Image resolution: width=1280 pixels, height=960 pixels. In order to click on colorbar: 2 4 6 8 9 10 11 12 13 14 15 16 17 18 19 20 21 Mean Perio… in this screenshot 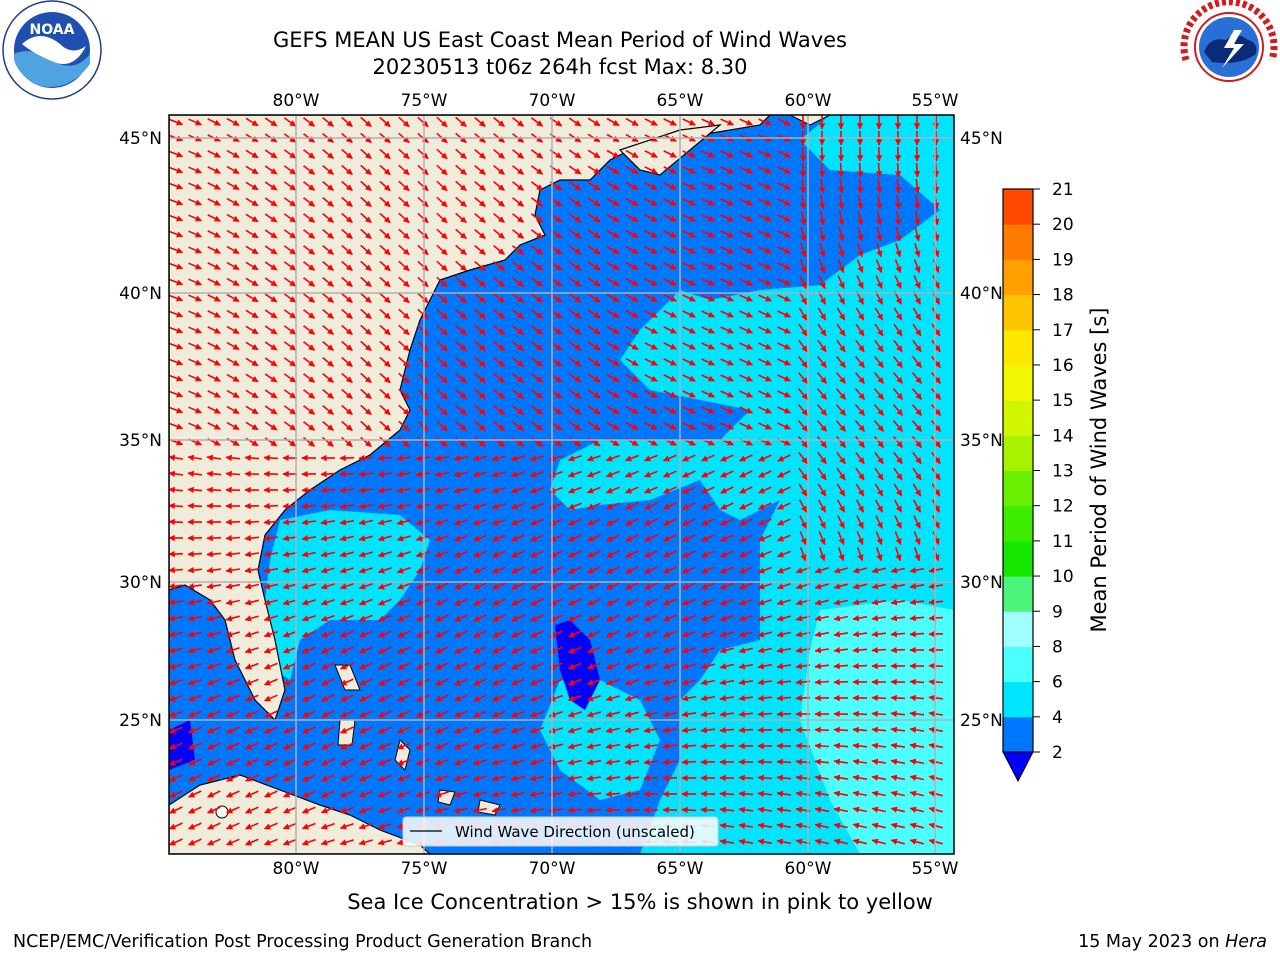, I will do `click(1056, 481)`.